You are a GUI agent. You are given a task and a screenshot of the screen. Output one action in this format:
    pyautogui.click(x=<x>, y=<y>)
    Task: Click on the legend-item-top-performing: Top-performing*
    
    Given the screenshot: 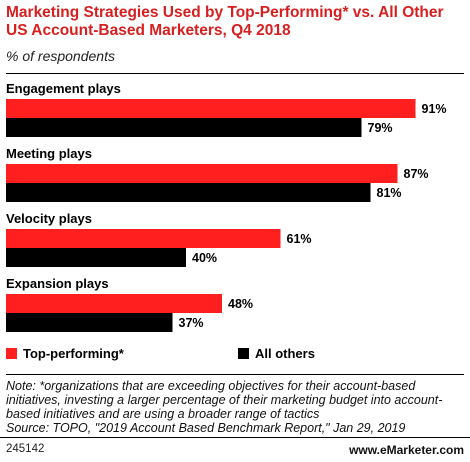 What is the action you would take?
    pyautogui.click(x=65, y=353)
    